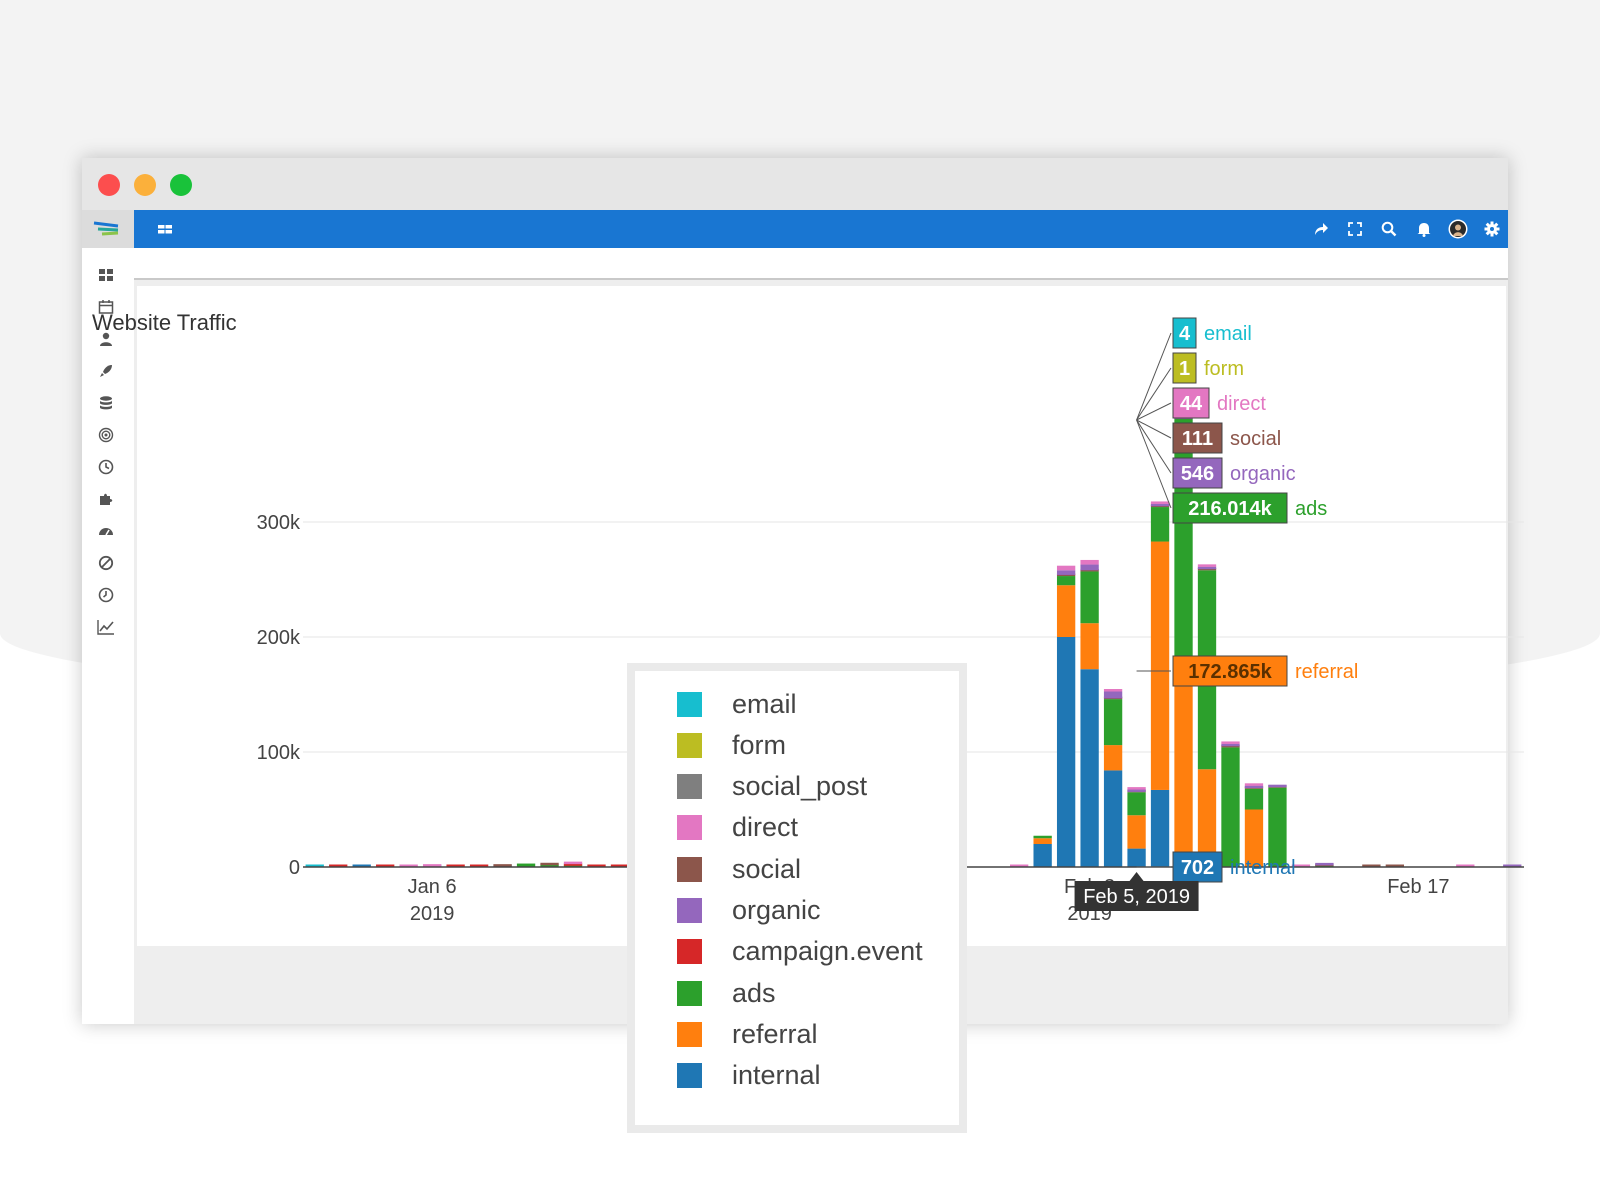  I want to click on close-window-button, so click(109, 185).